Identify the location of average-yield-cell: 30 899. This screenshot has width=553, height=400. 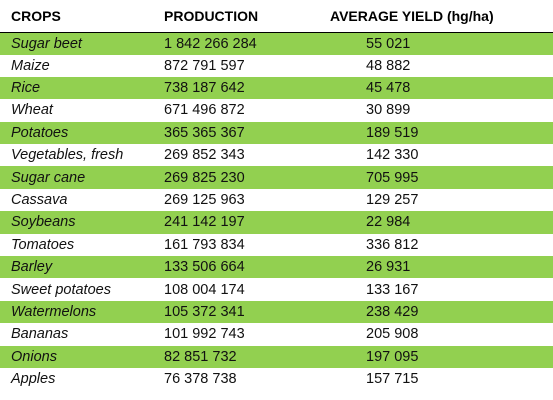
(388, 110).